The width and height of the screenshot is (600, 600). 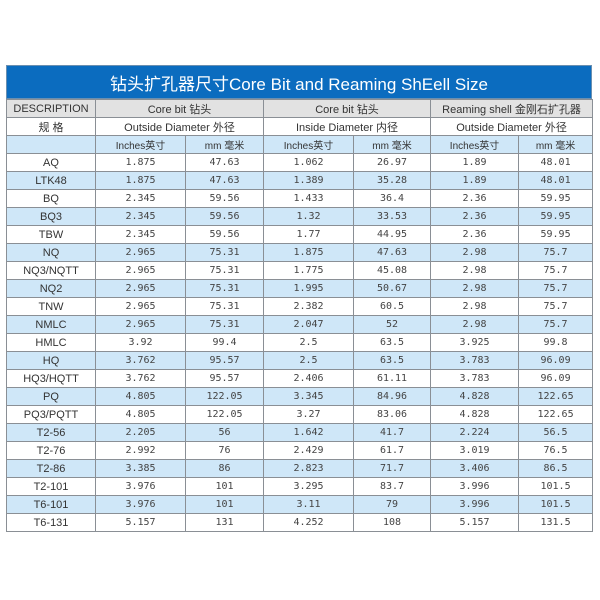 What do you see at coordinates (300, 468) in the screenshot?
I see `table-row: T2-86 3.385 86 2.823 71.7 3.406 86.5` at bounding box center [300, 468].